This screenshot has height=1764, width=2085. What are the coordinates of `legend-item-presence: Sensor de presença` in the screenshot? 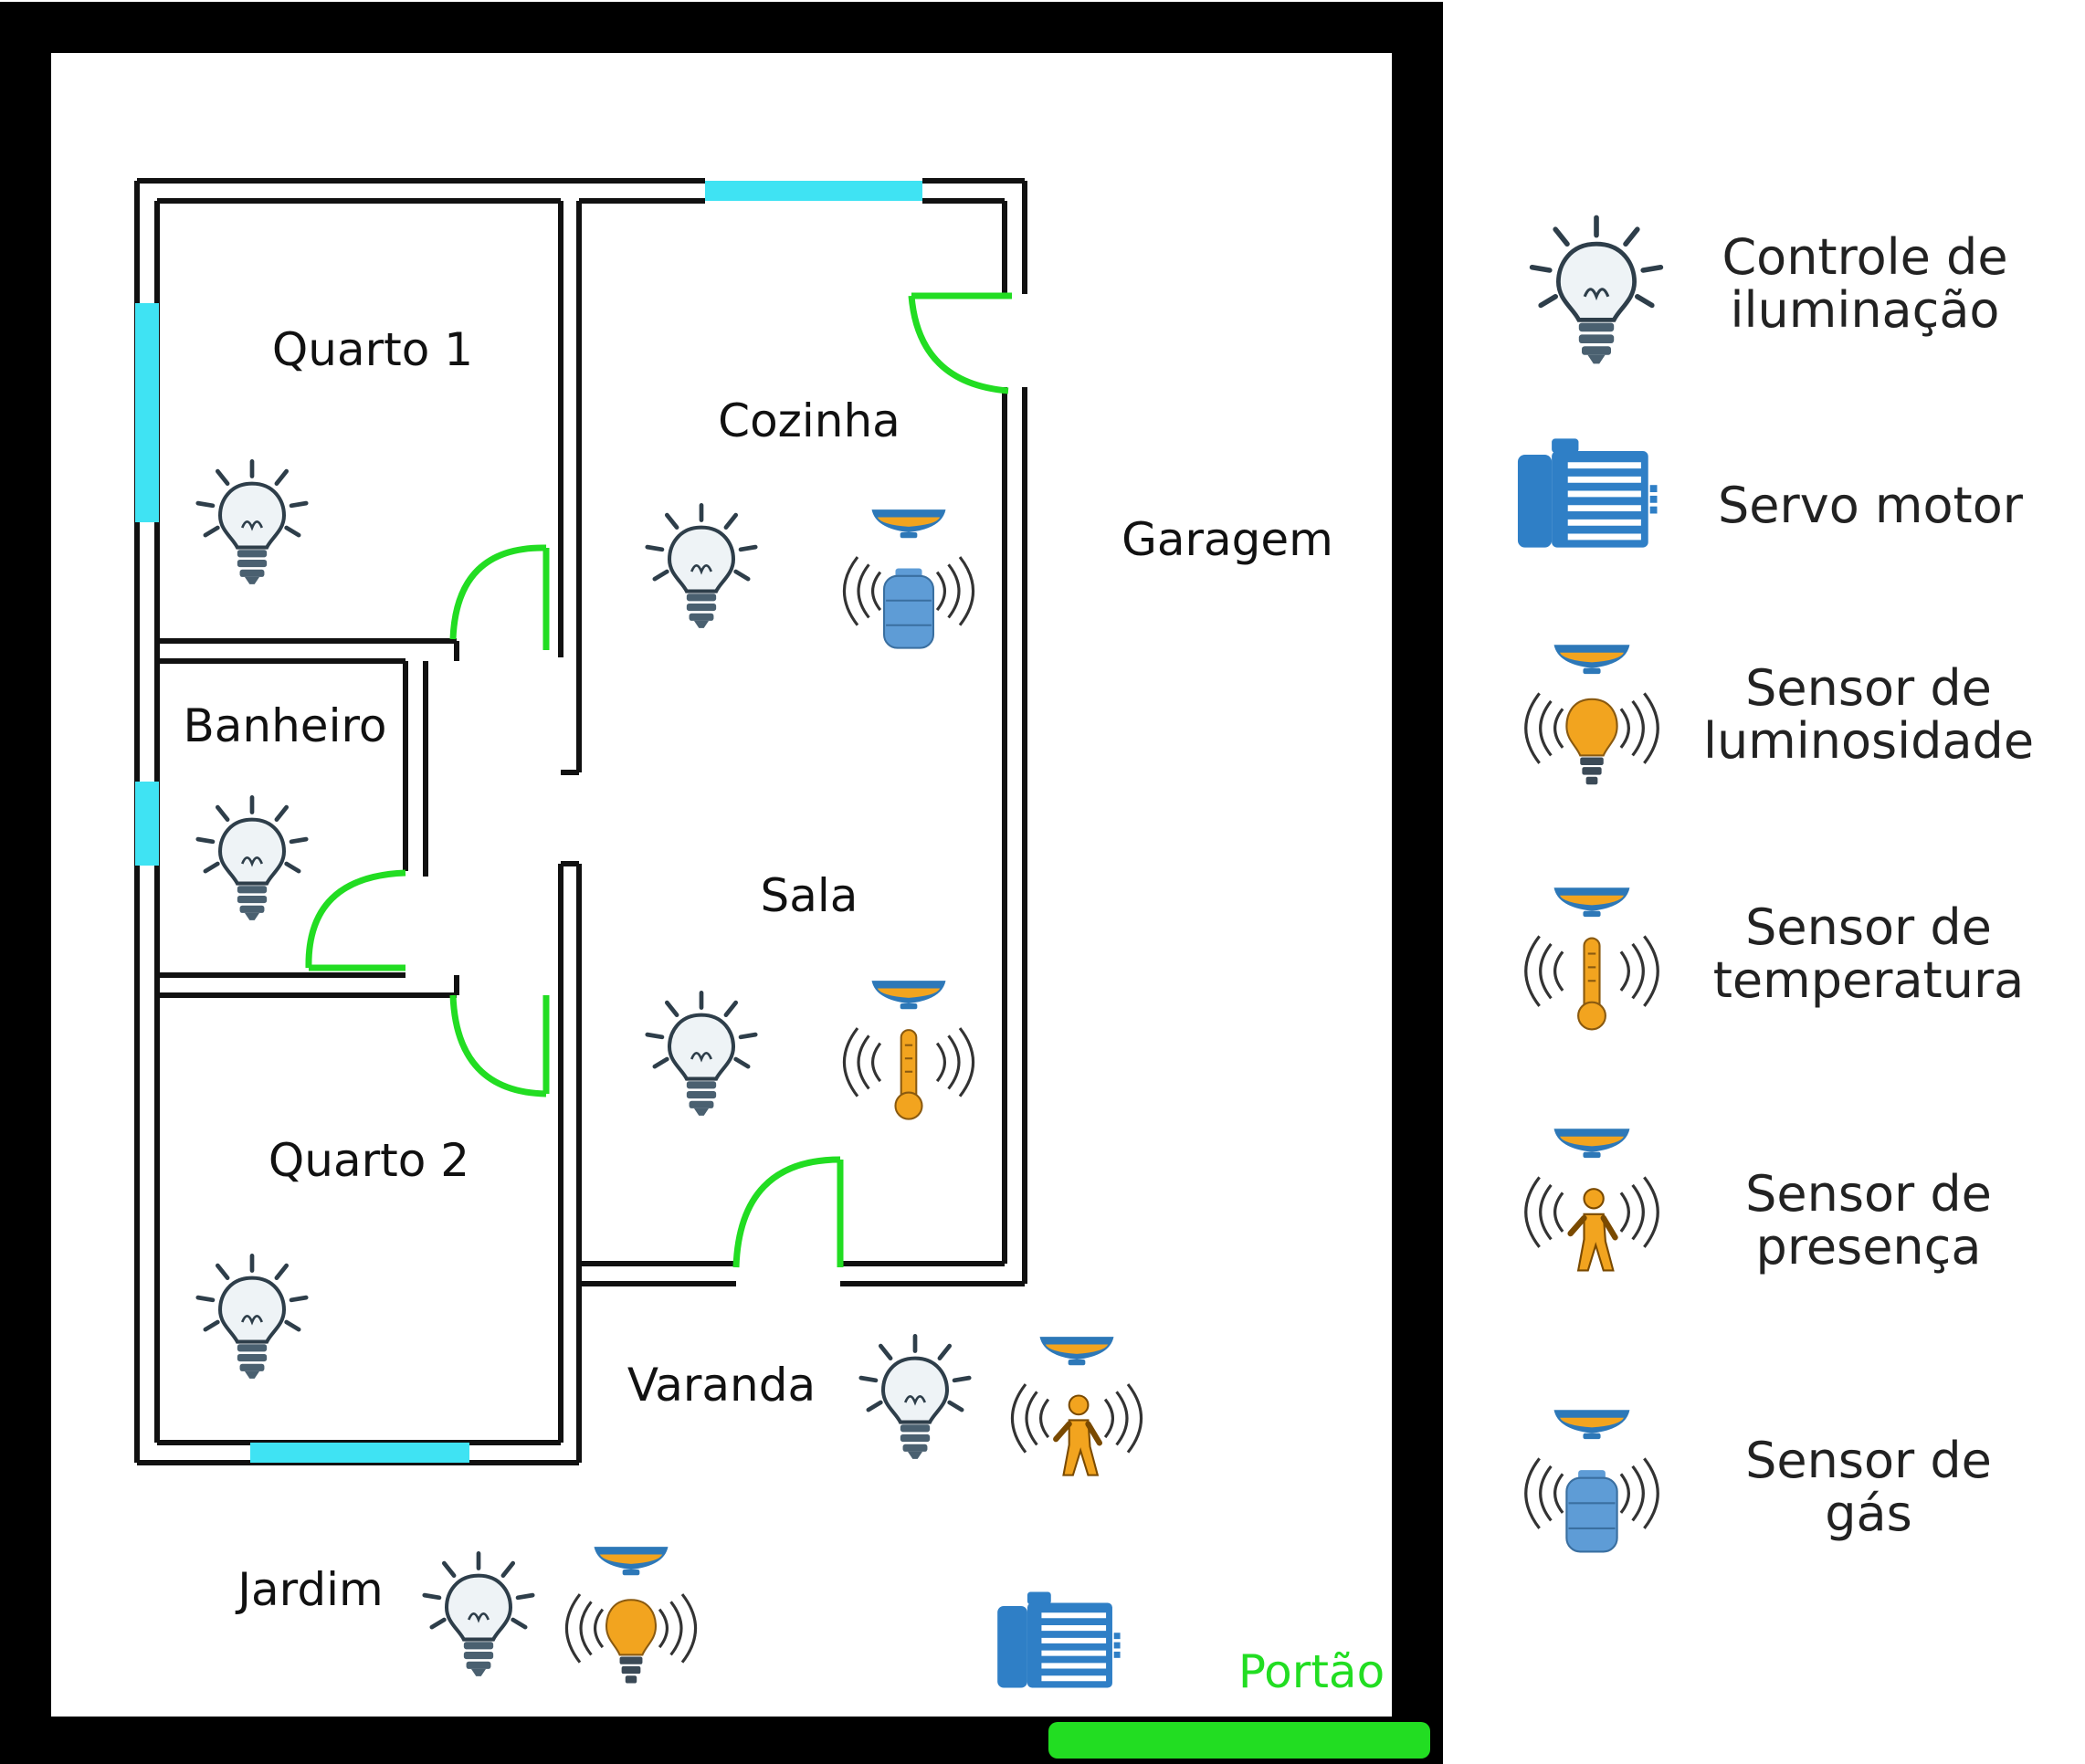 It's located at (1759, 1202).